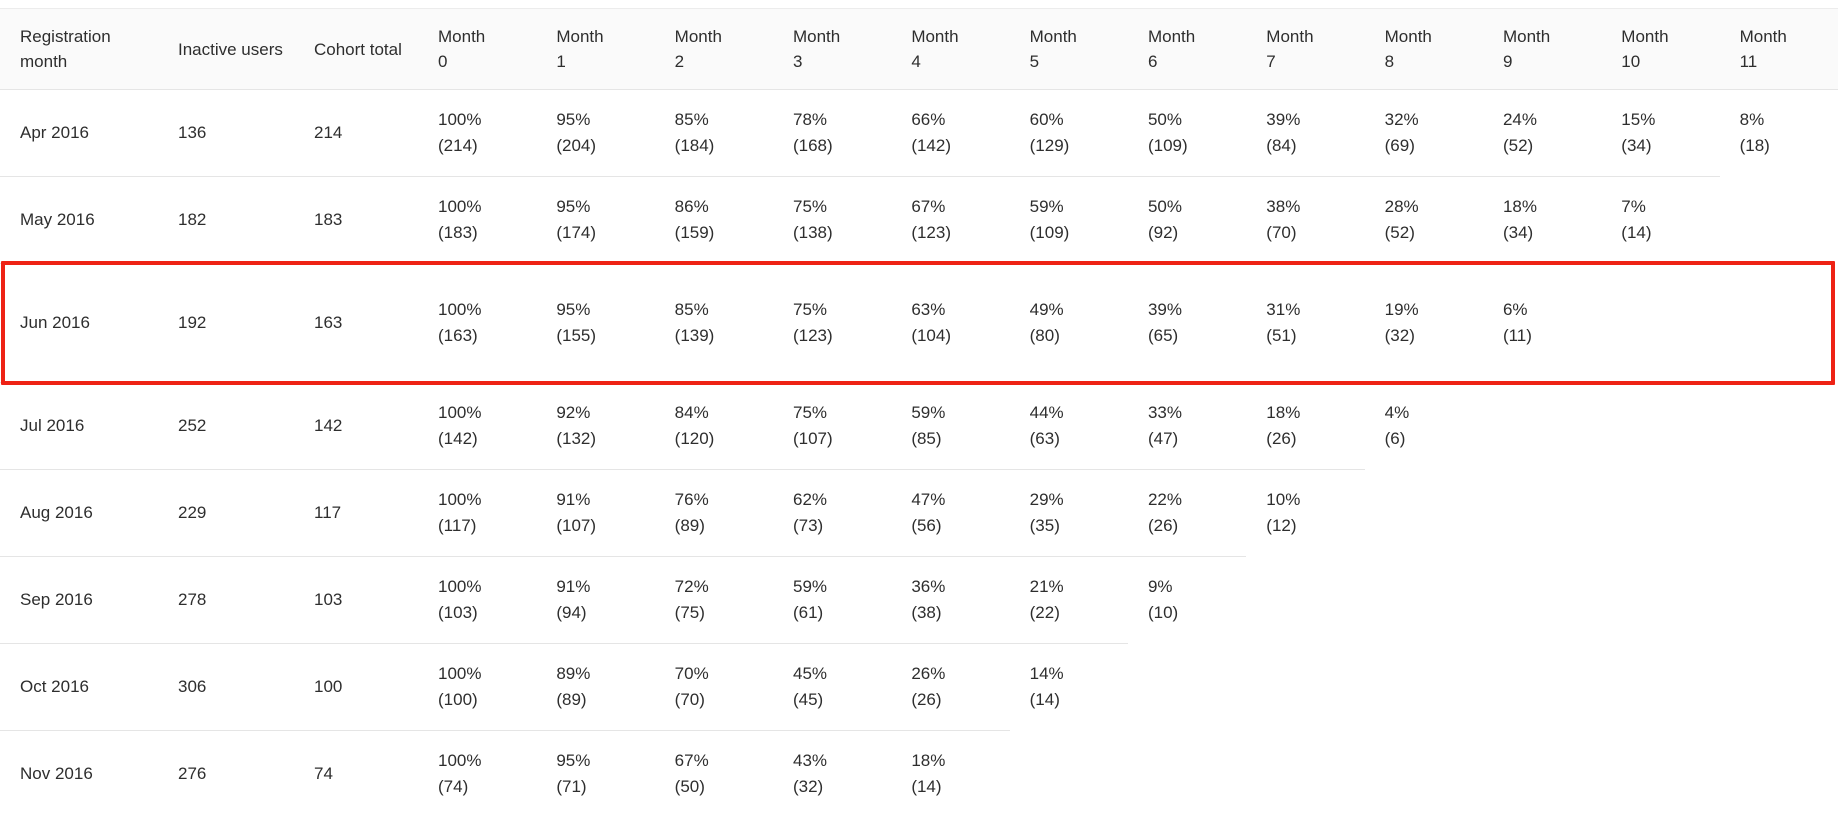  What do you see at coordinates (80, 323) in the screenshot?
I see `registration-month-cell: Jun 2016` at bounding box center [80, 323].